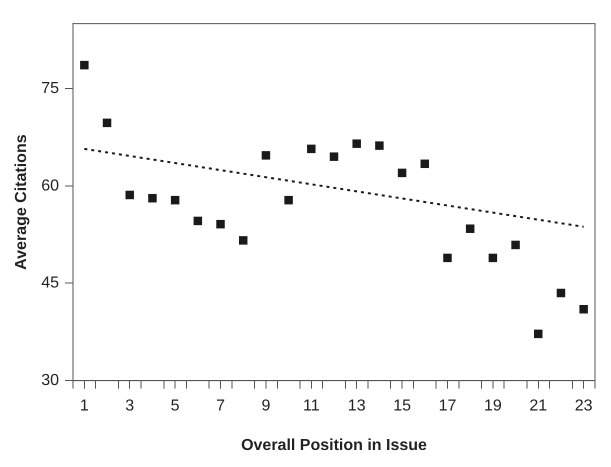 This screenshot has width=611, height=467. I want to click on x-tick-label: 17, so click(447, 406).